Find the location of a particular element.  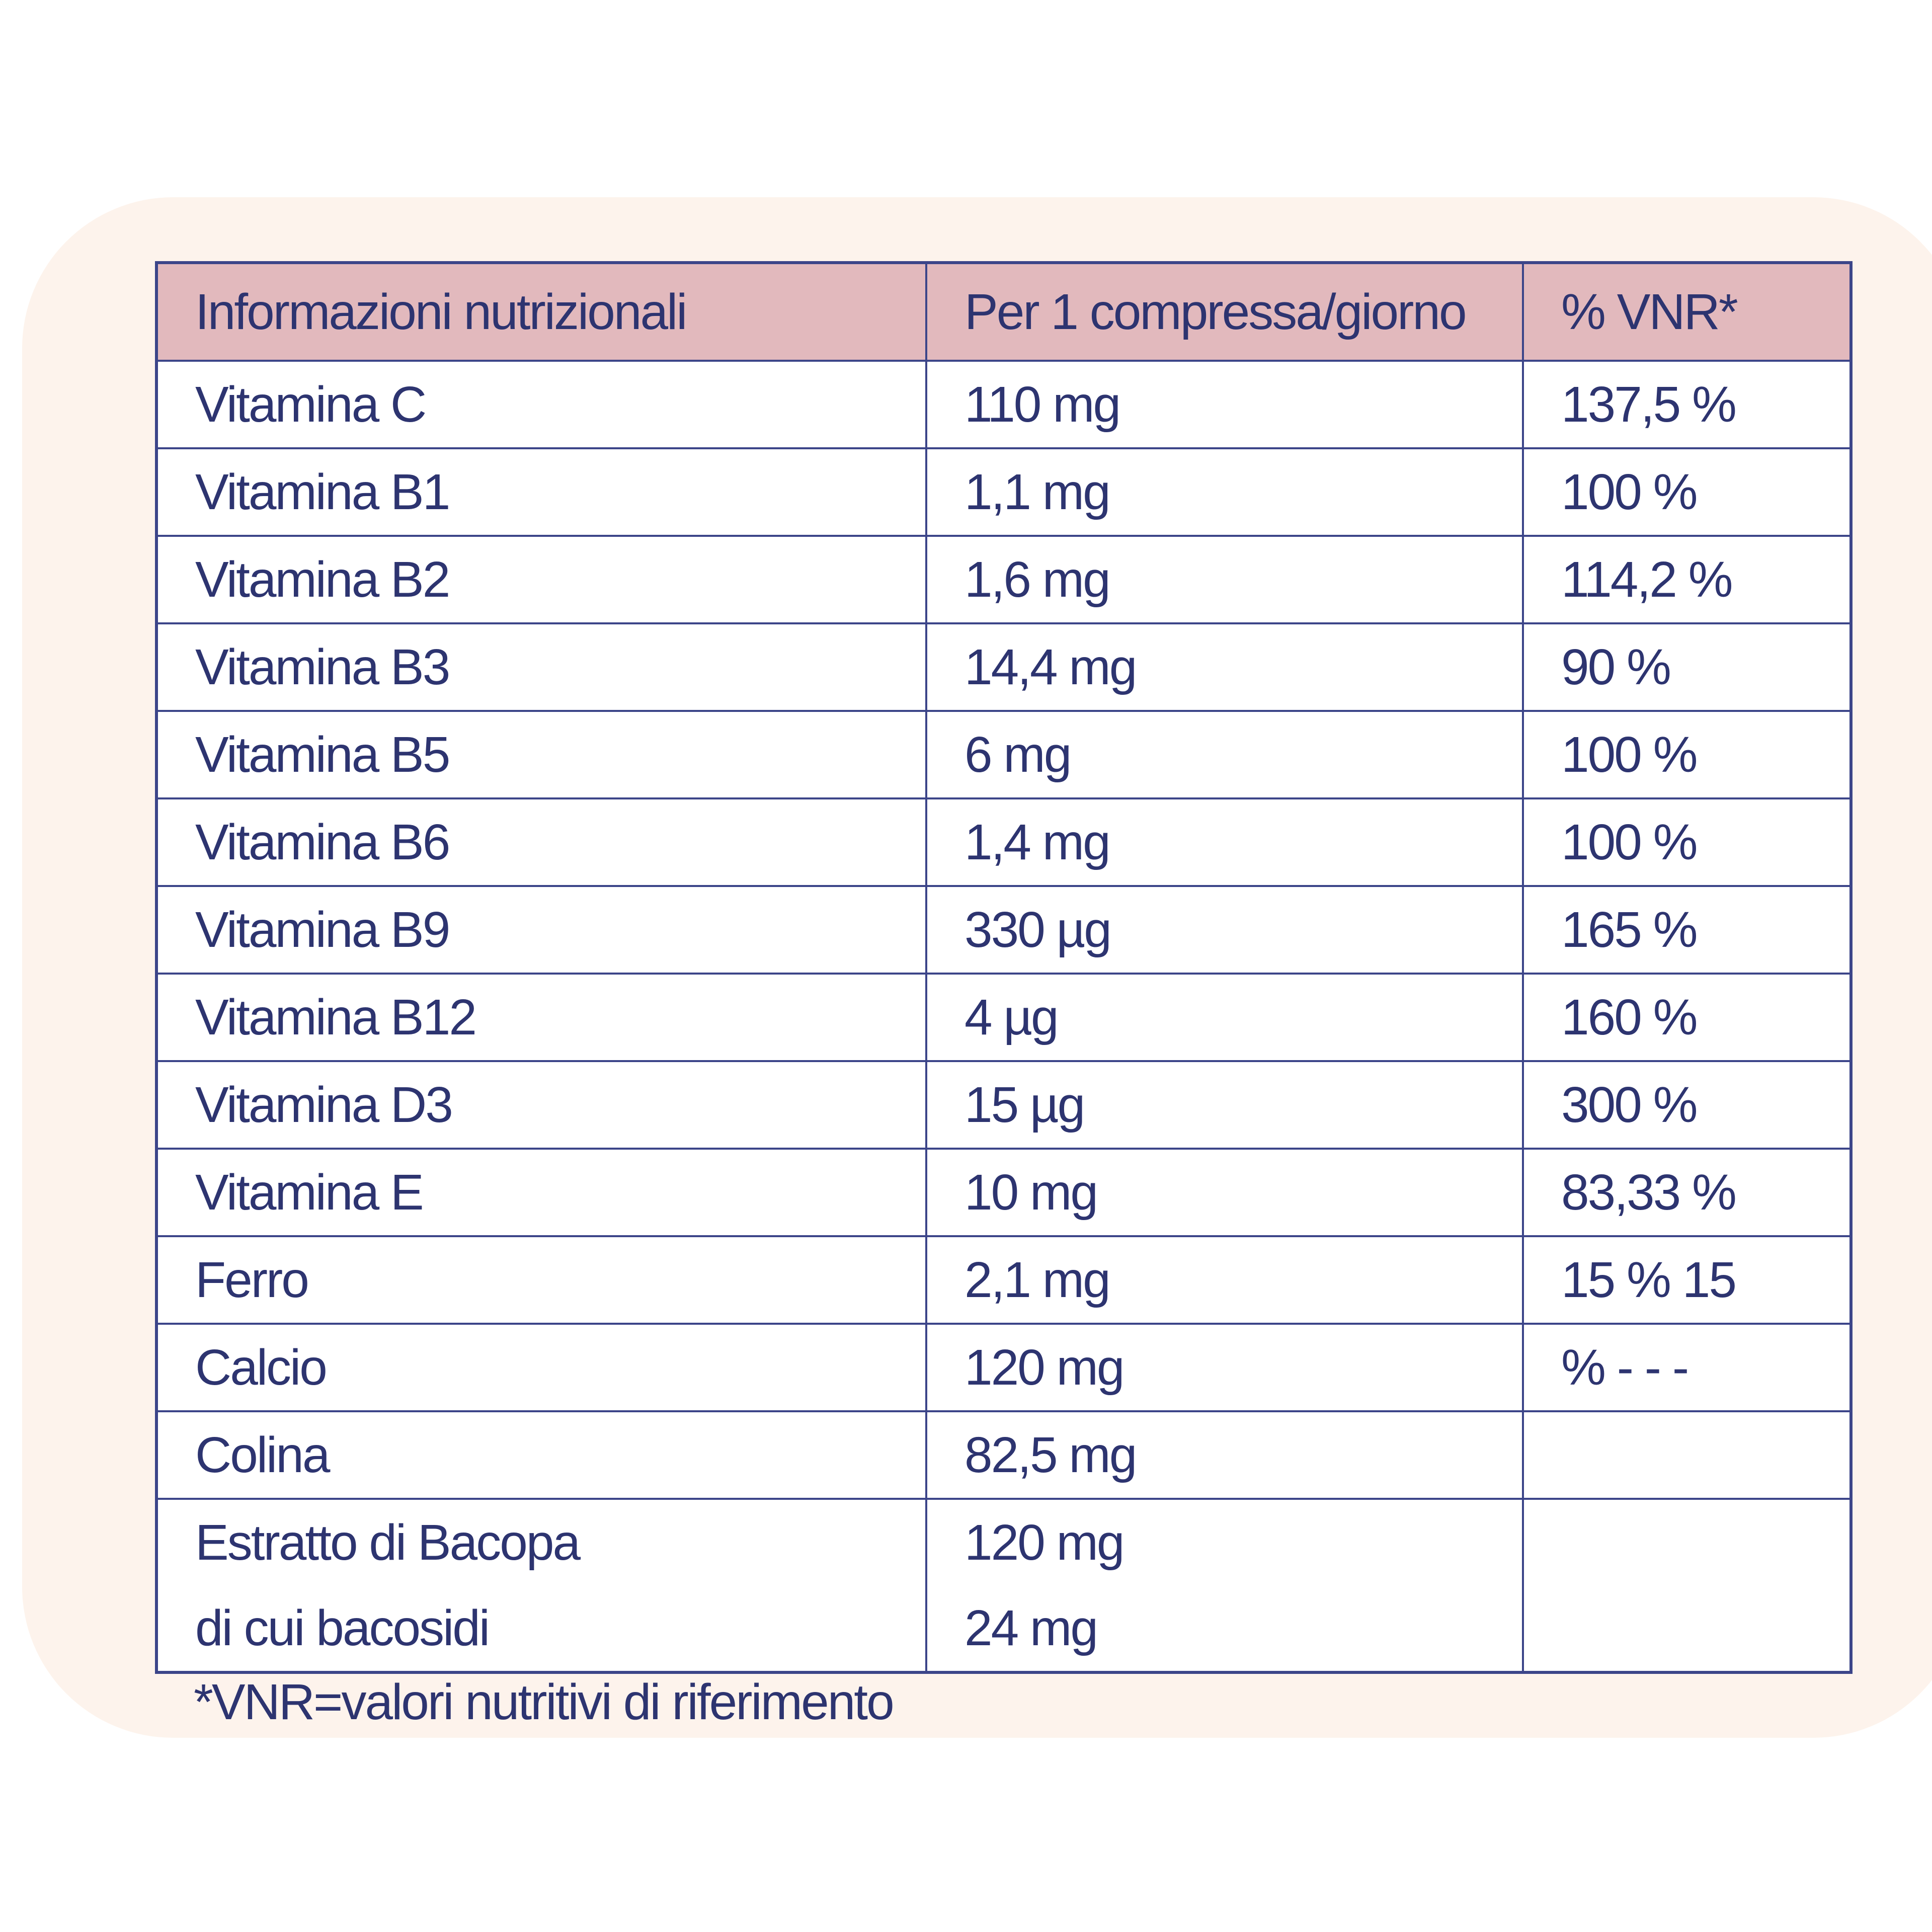

table-row: Vitamina B3 14,4 mg 90 % is located at coordinates (1003, 667).